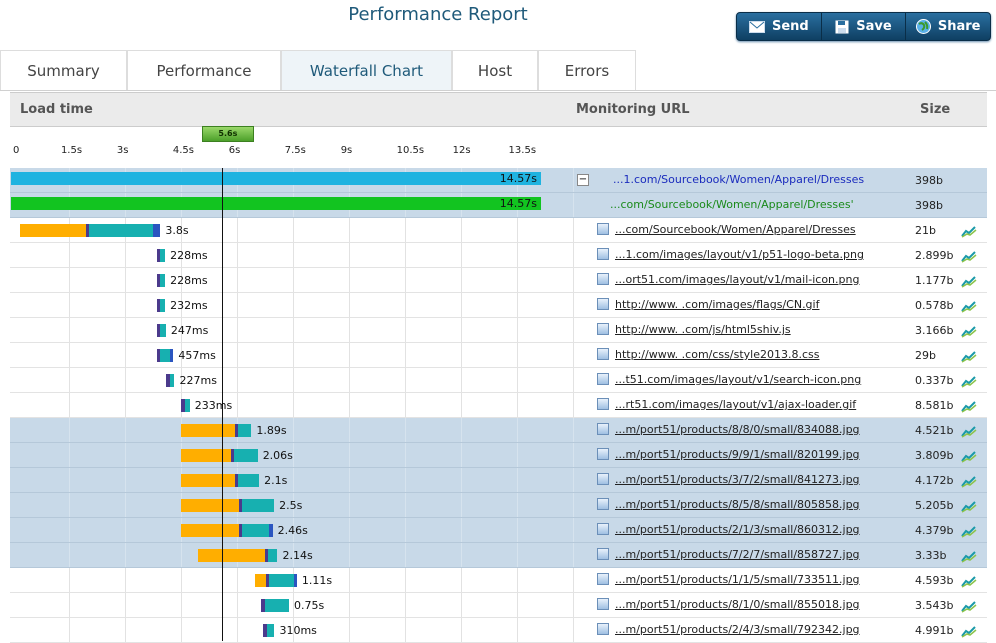  What do you see at coordinates (934, 305) in the screenshot?
I see `resource-size: 0.578b` at bounding box center [934, 305].